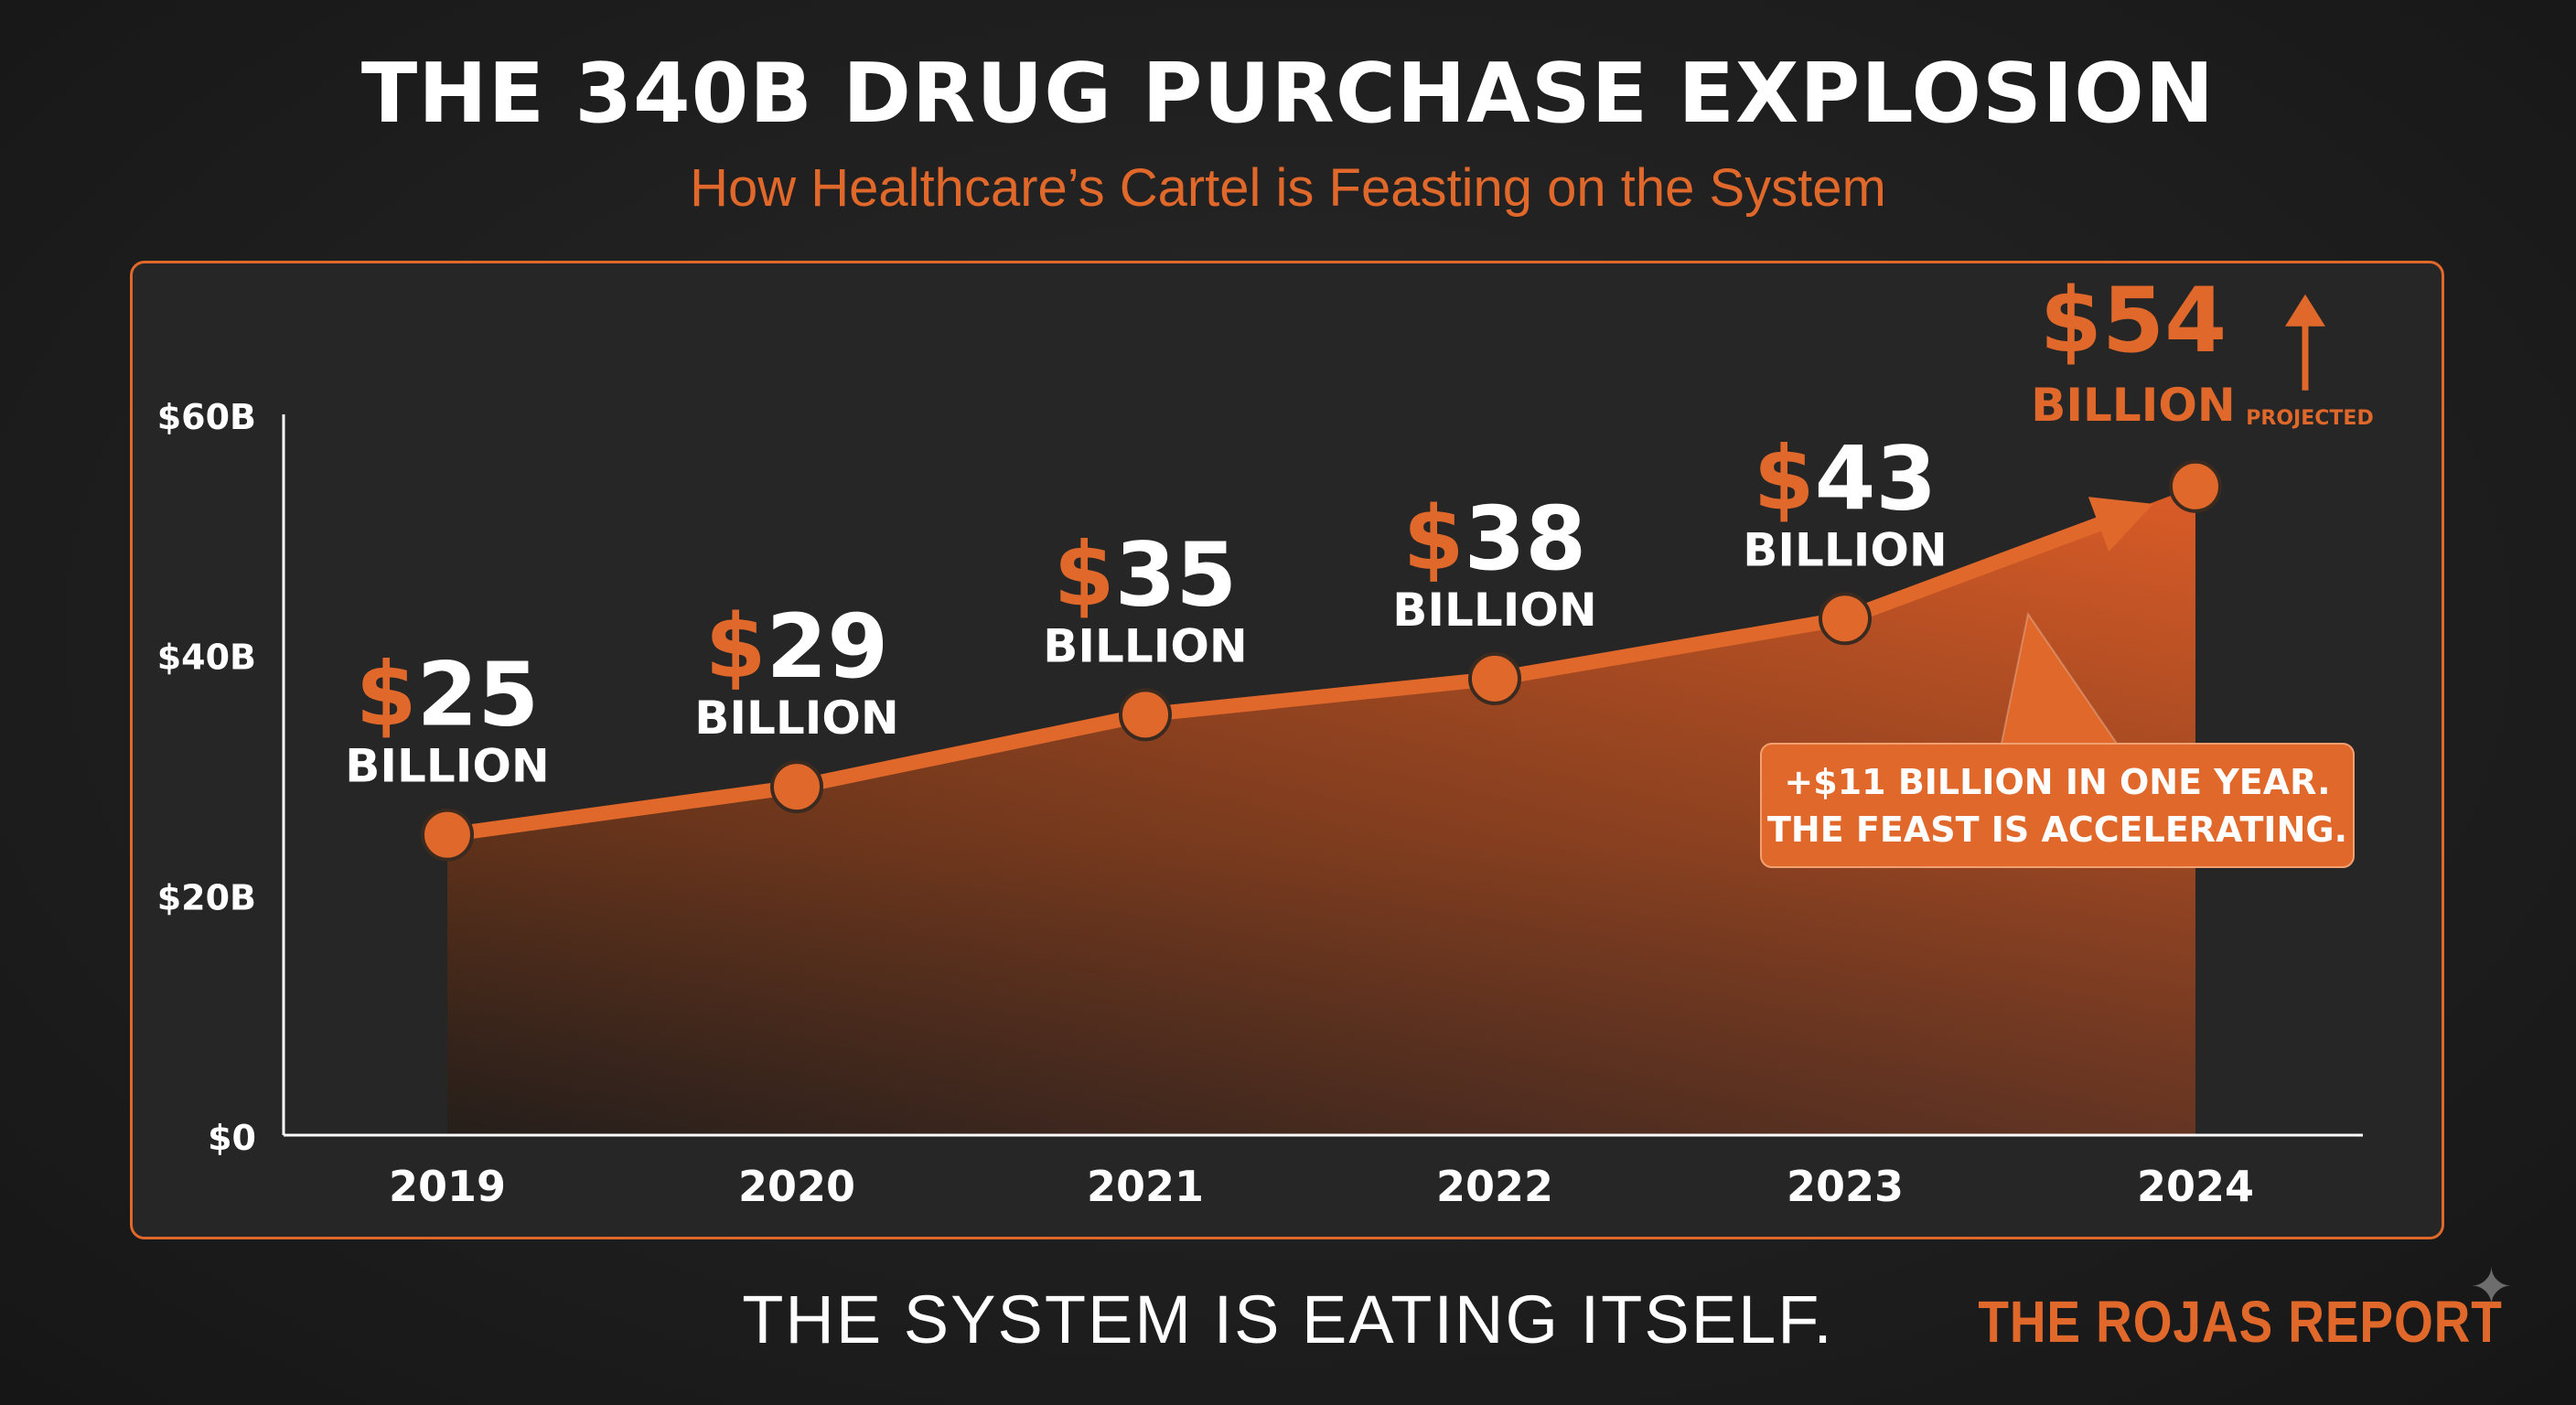  Describe the element at coordinates (2133, 321) in the screenshot. I see `data-label-amount-projected: $54` at that location.